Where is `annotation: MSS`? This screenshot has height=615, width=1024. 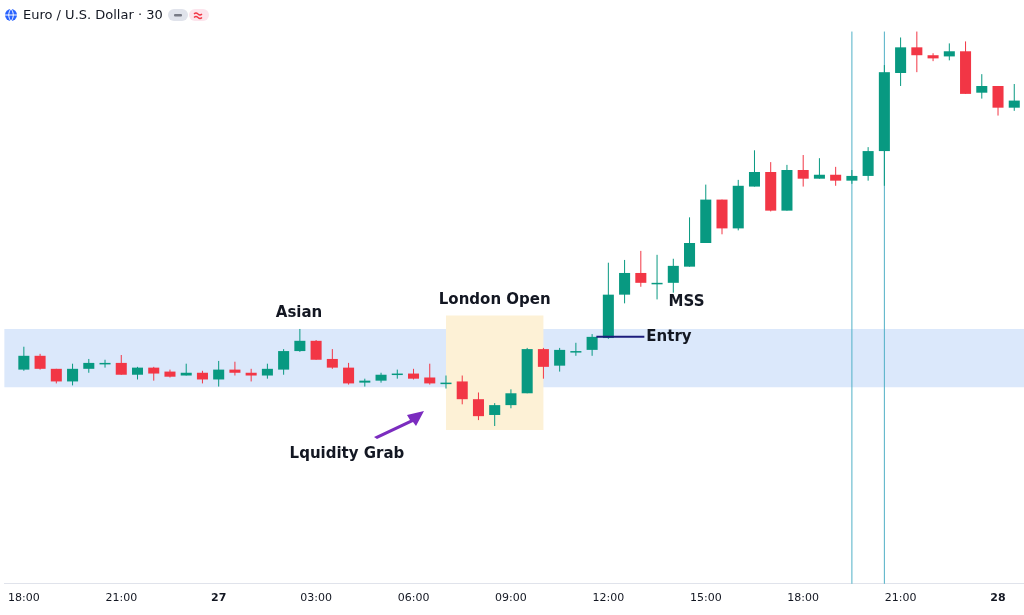
annotation: MSS is located at coordinates (686, 301).